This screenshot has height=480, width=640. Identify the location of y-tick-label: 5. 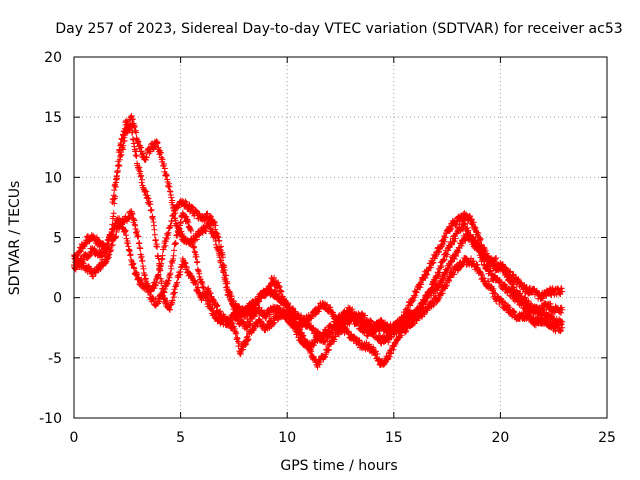
(57, 239).